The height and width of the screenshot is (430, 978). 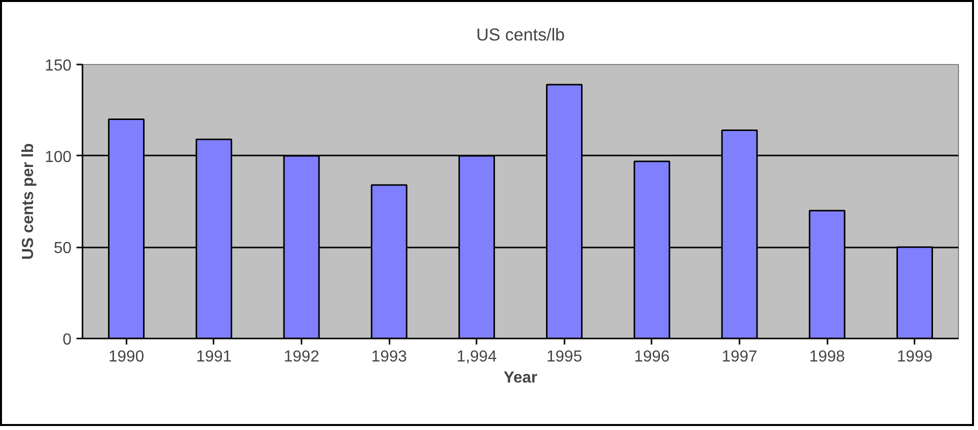 I want to click on x-tick-label: 1996, so click(x=652, y=357).